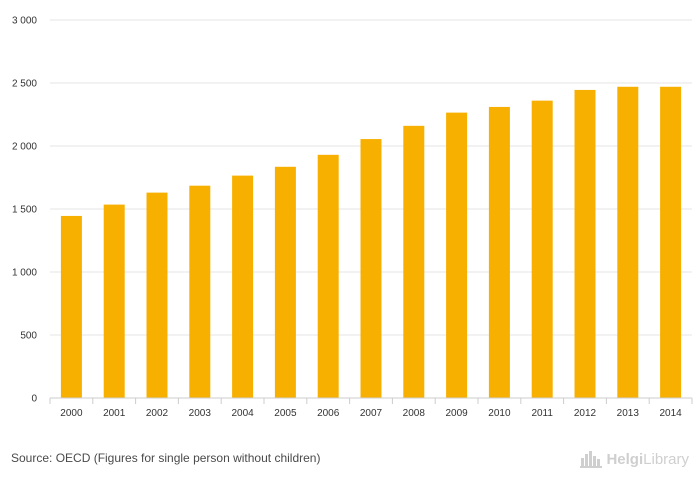  I want to click on x-tick-label: 2011, so click(542, 413).